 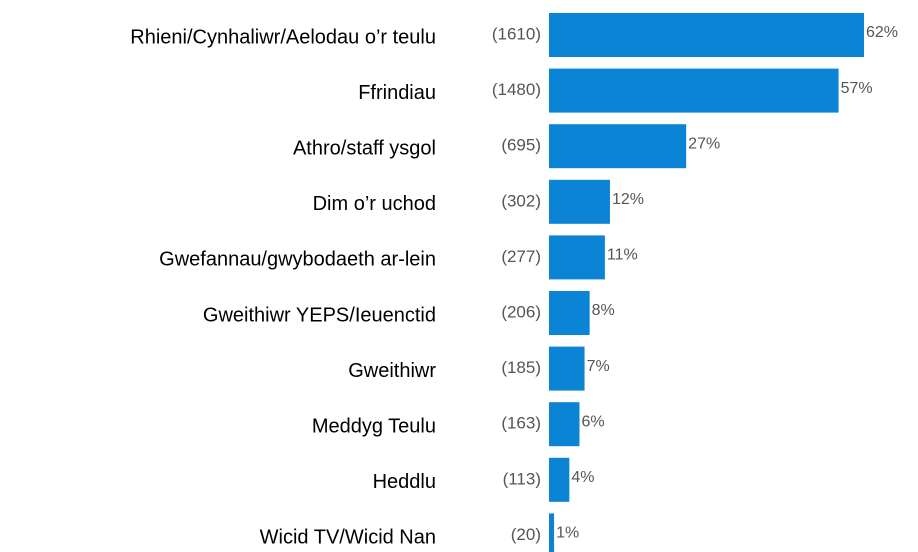 I want to click on category-label: Meddyg Teulu, so click(x=374, y=426).